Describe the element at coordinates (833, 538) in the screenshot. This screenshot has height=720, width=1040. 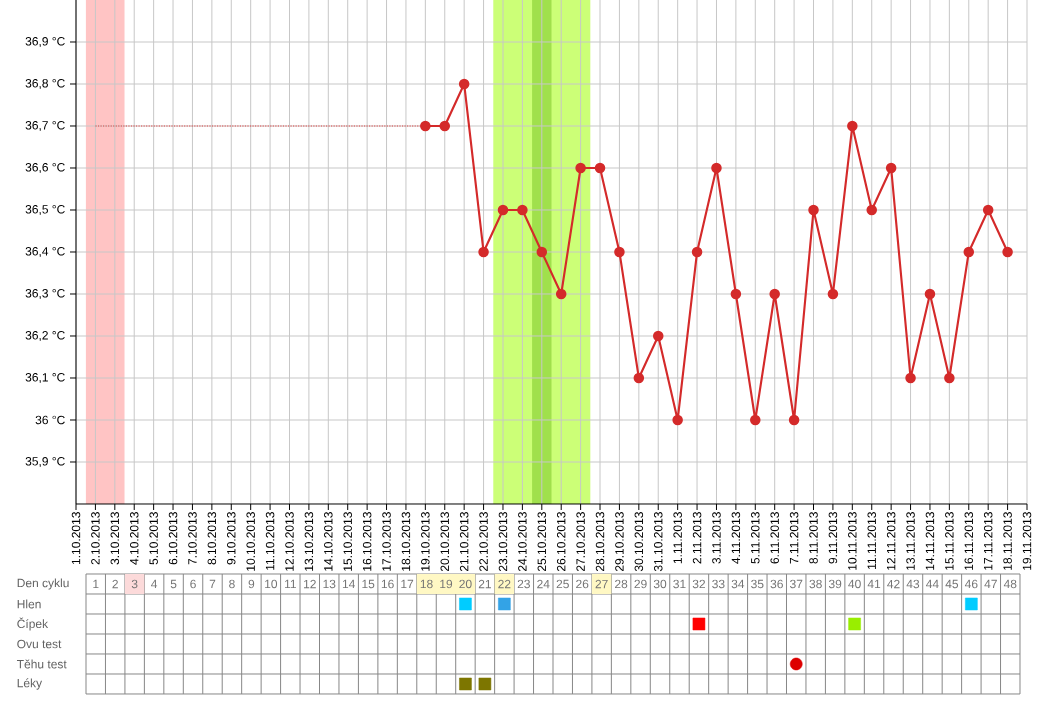
I see `x-tick-label: 9.11.2013` at that location.